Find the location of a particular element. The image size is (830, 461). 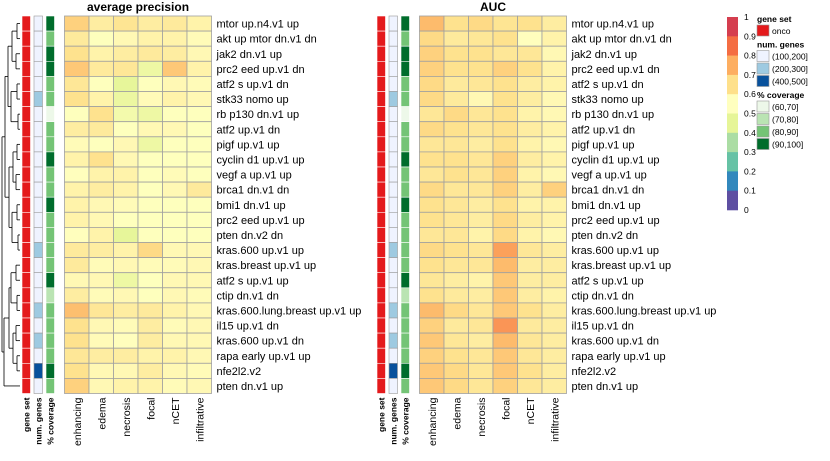

row-label: pten dn.v1 up is located at coordinates (605, 387).